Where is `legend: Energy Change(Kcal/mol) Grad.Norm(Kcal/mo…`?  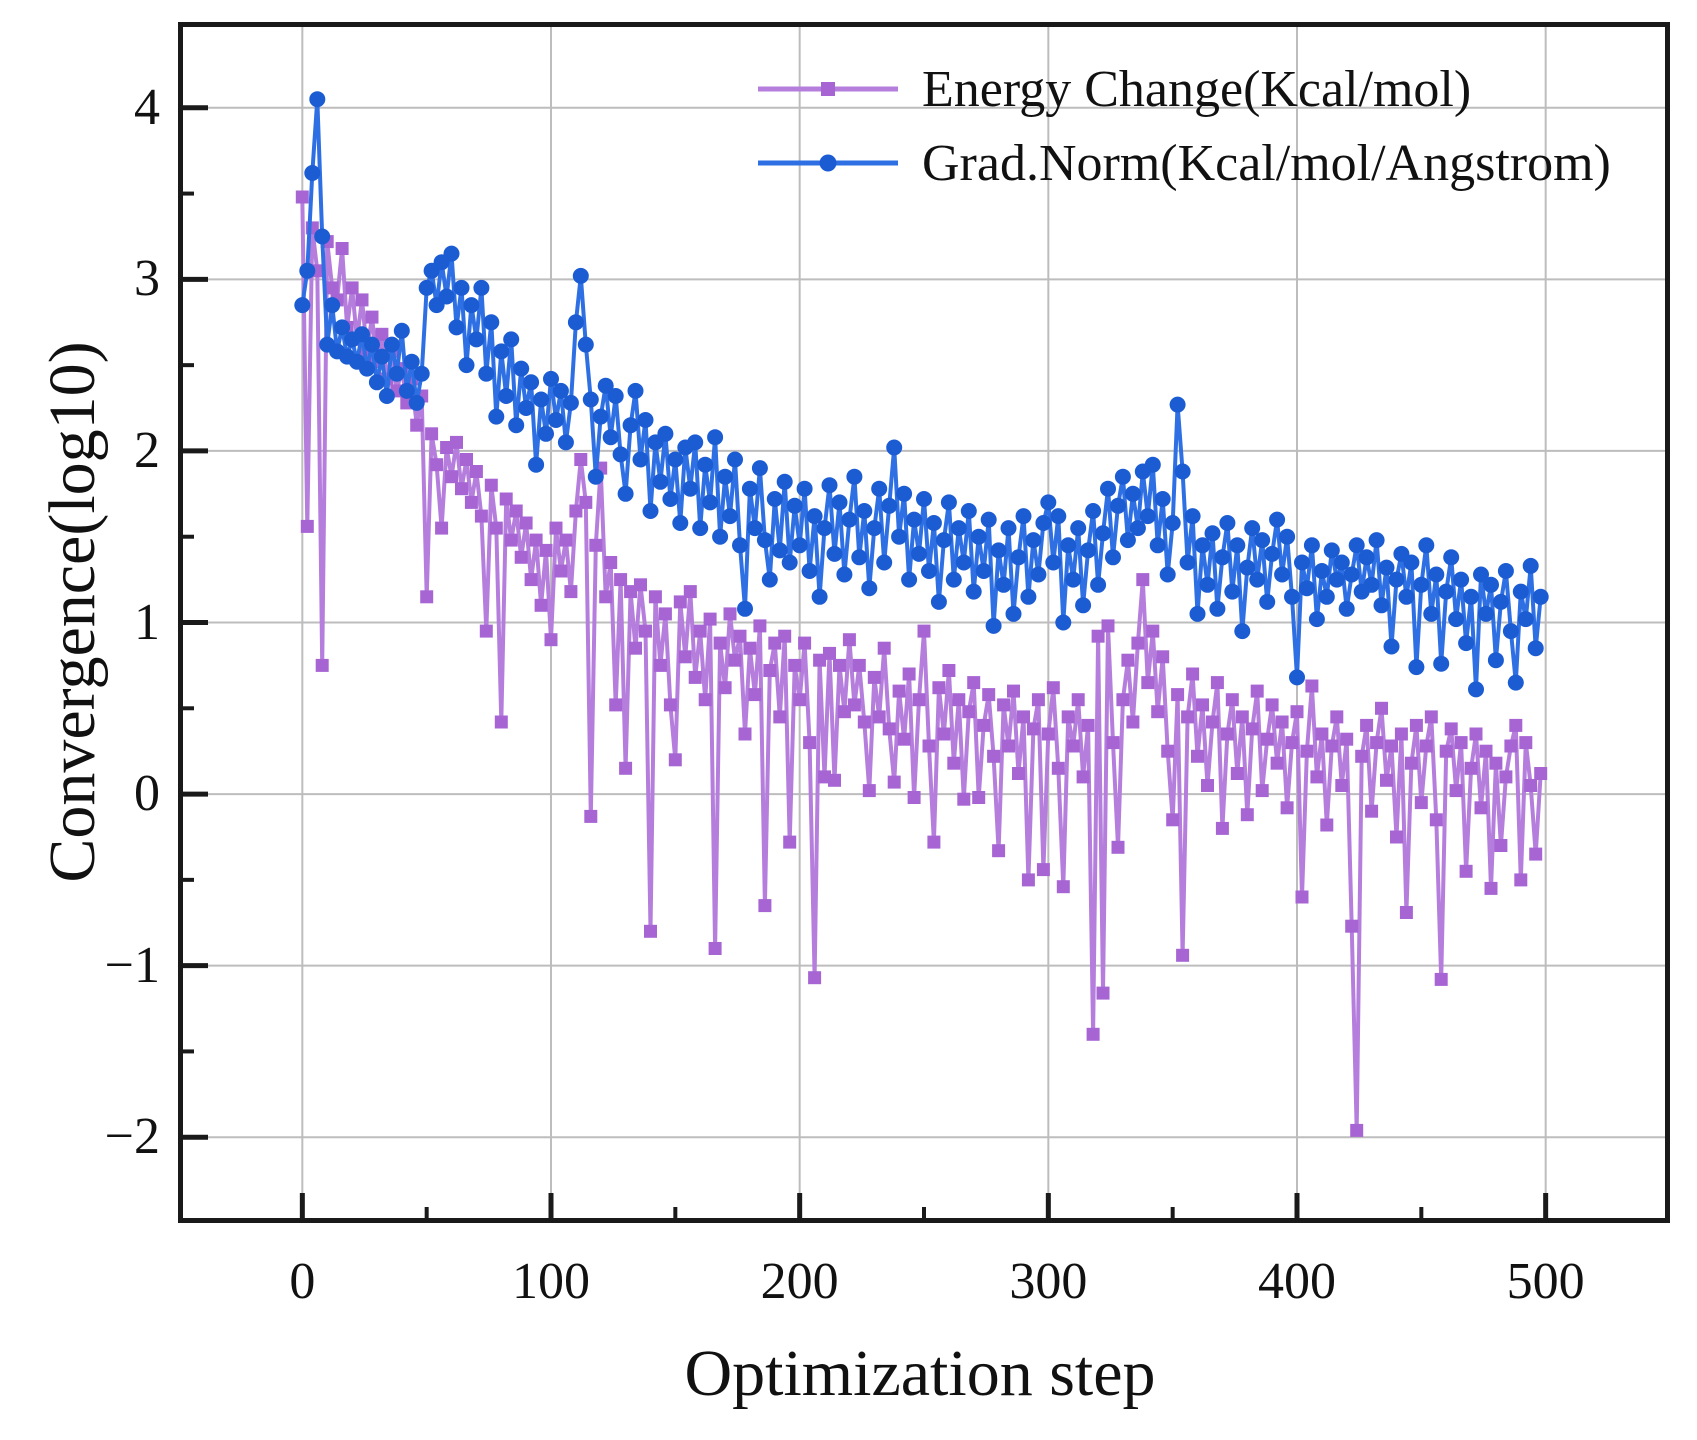
legend: Energy Change(Kcal/mol) Grad.Norm(Kcal/mo… is located at coordinates (1184, 126).